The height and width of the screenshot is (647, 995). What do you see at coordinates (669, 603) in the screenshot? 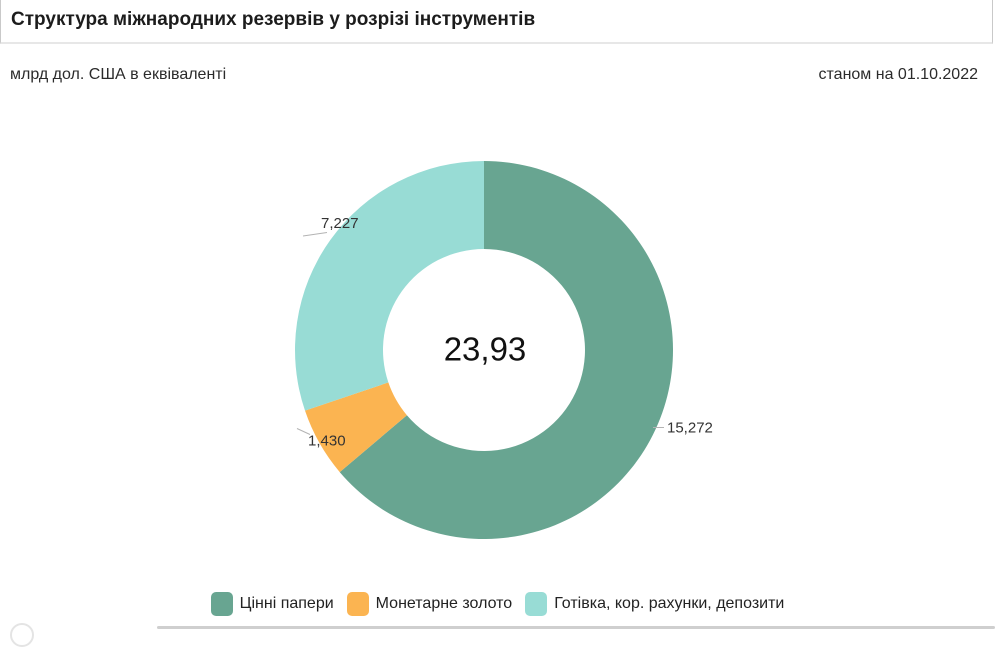
I see `legend-item-label: Готівка, кор. рахунки, депозити` at bounding box center [669, 603].